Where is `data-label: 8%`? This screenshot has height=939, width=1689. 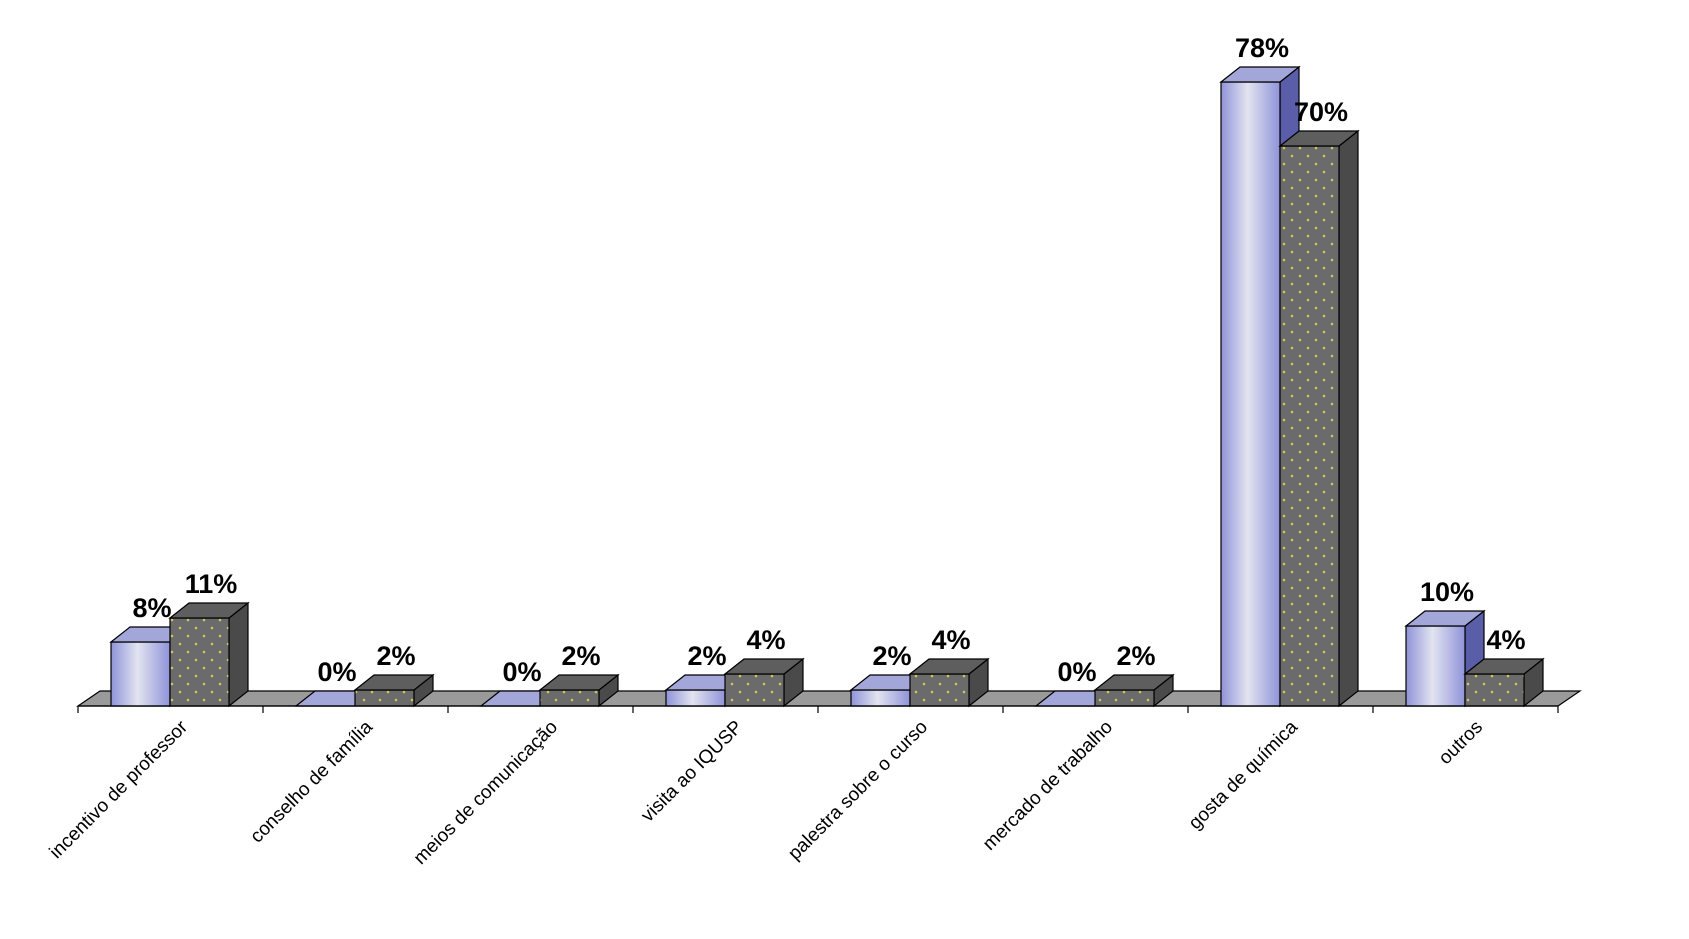 data-label: 8% is located at coordinates (151, 608).